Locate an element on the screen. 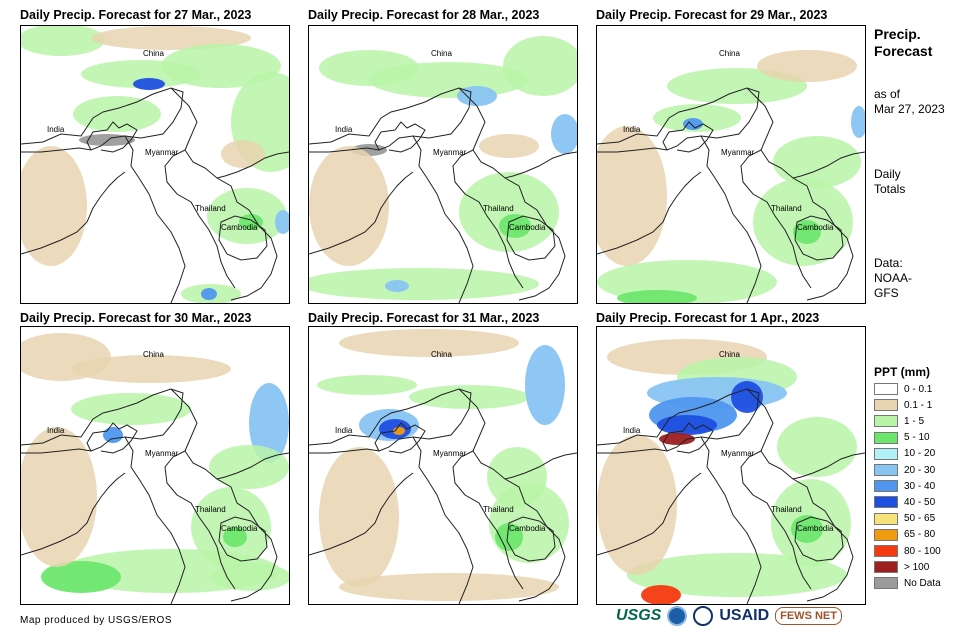  logo-bar: USGS USAID FEWS NET is located at coordinates (729, 616).